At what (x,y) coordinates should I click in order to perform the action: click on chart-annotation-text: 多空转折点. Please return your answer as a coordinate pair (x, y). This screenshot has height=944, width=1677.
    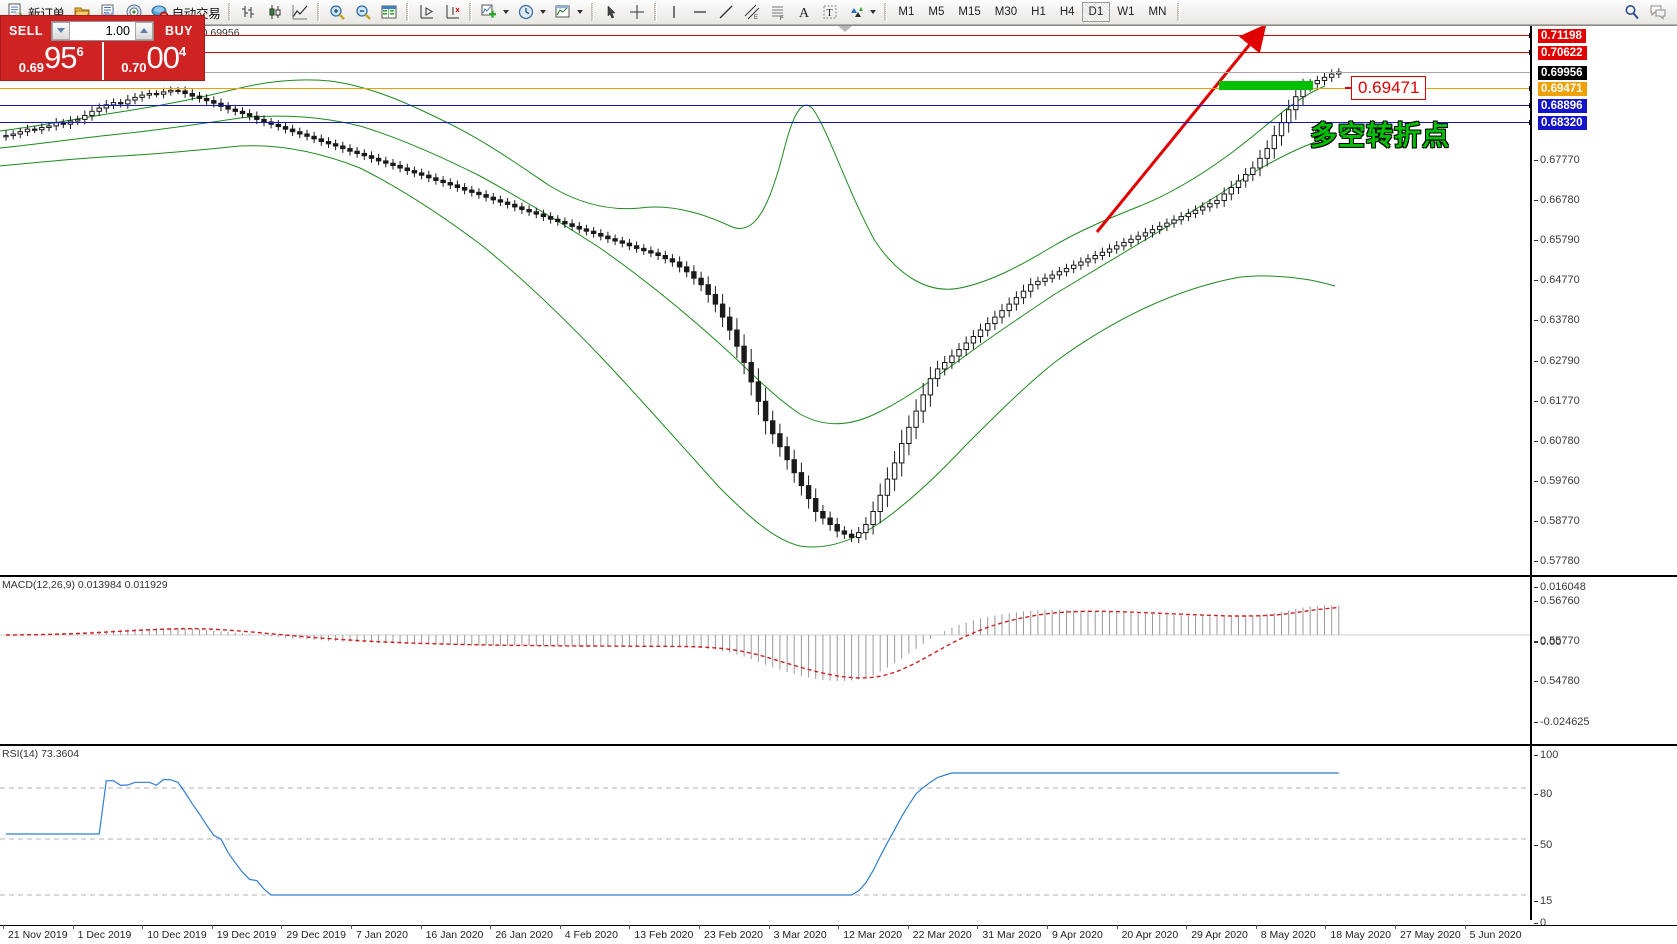
    Looking at the image, I should click on (1380, 136).